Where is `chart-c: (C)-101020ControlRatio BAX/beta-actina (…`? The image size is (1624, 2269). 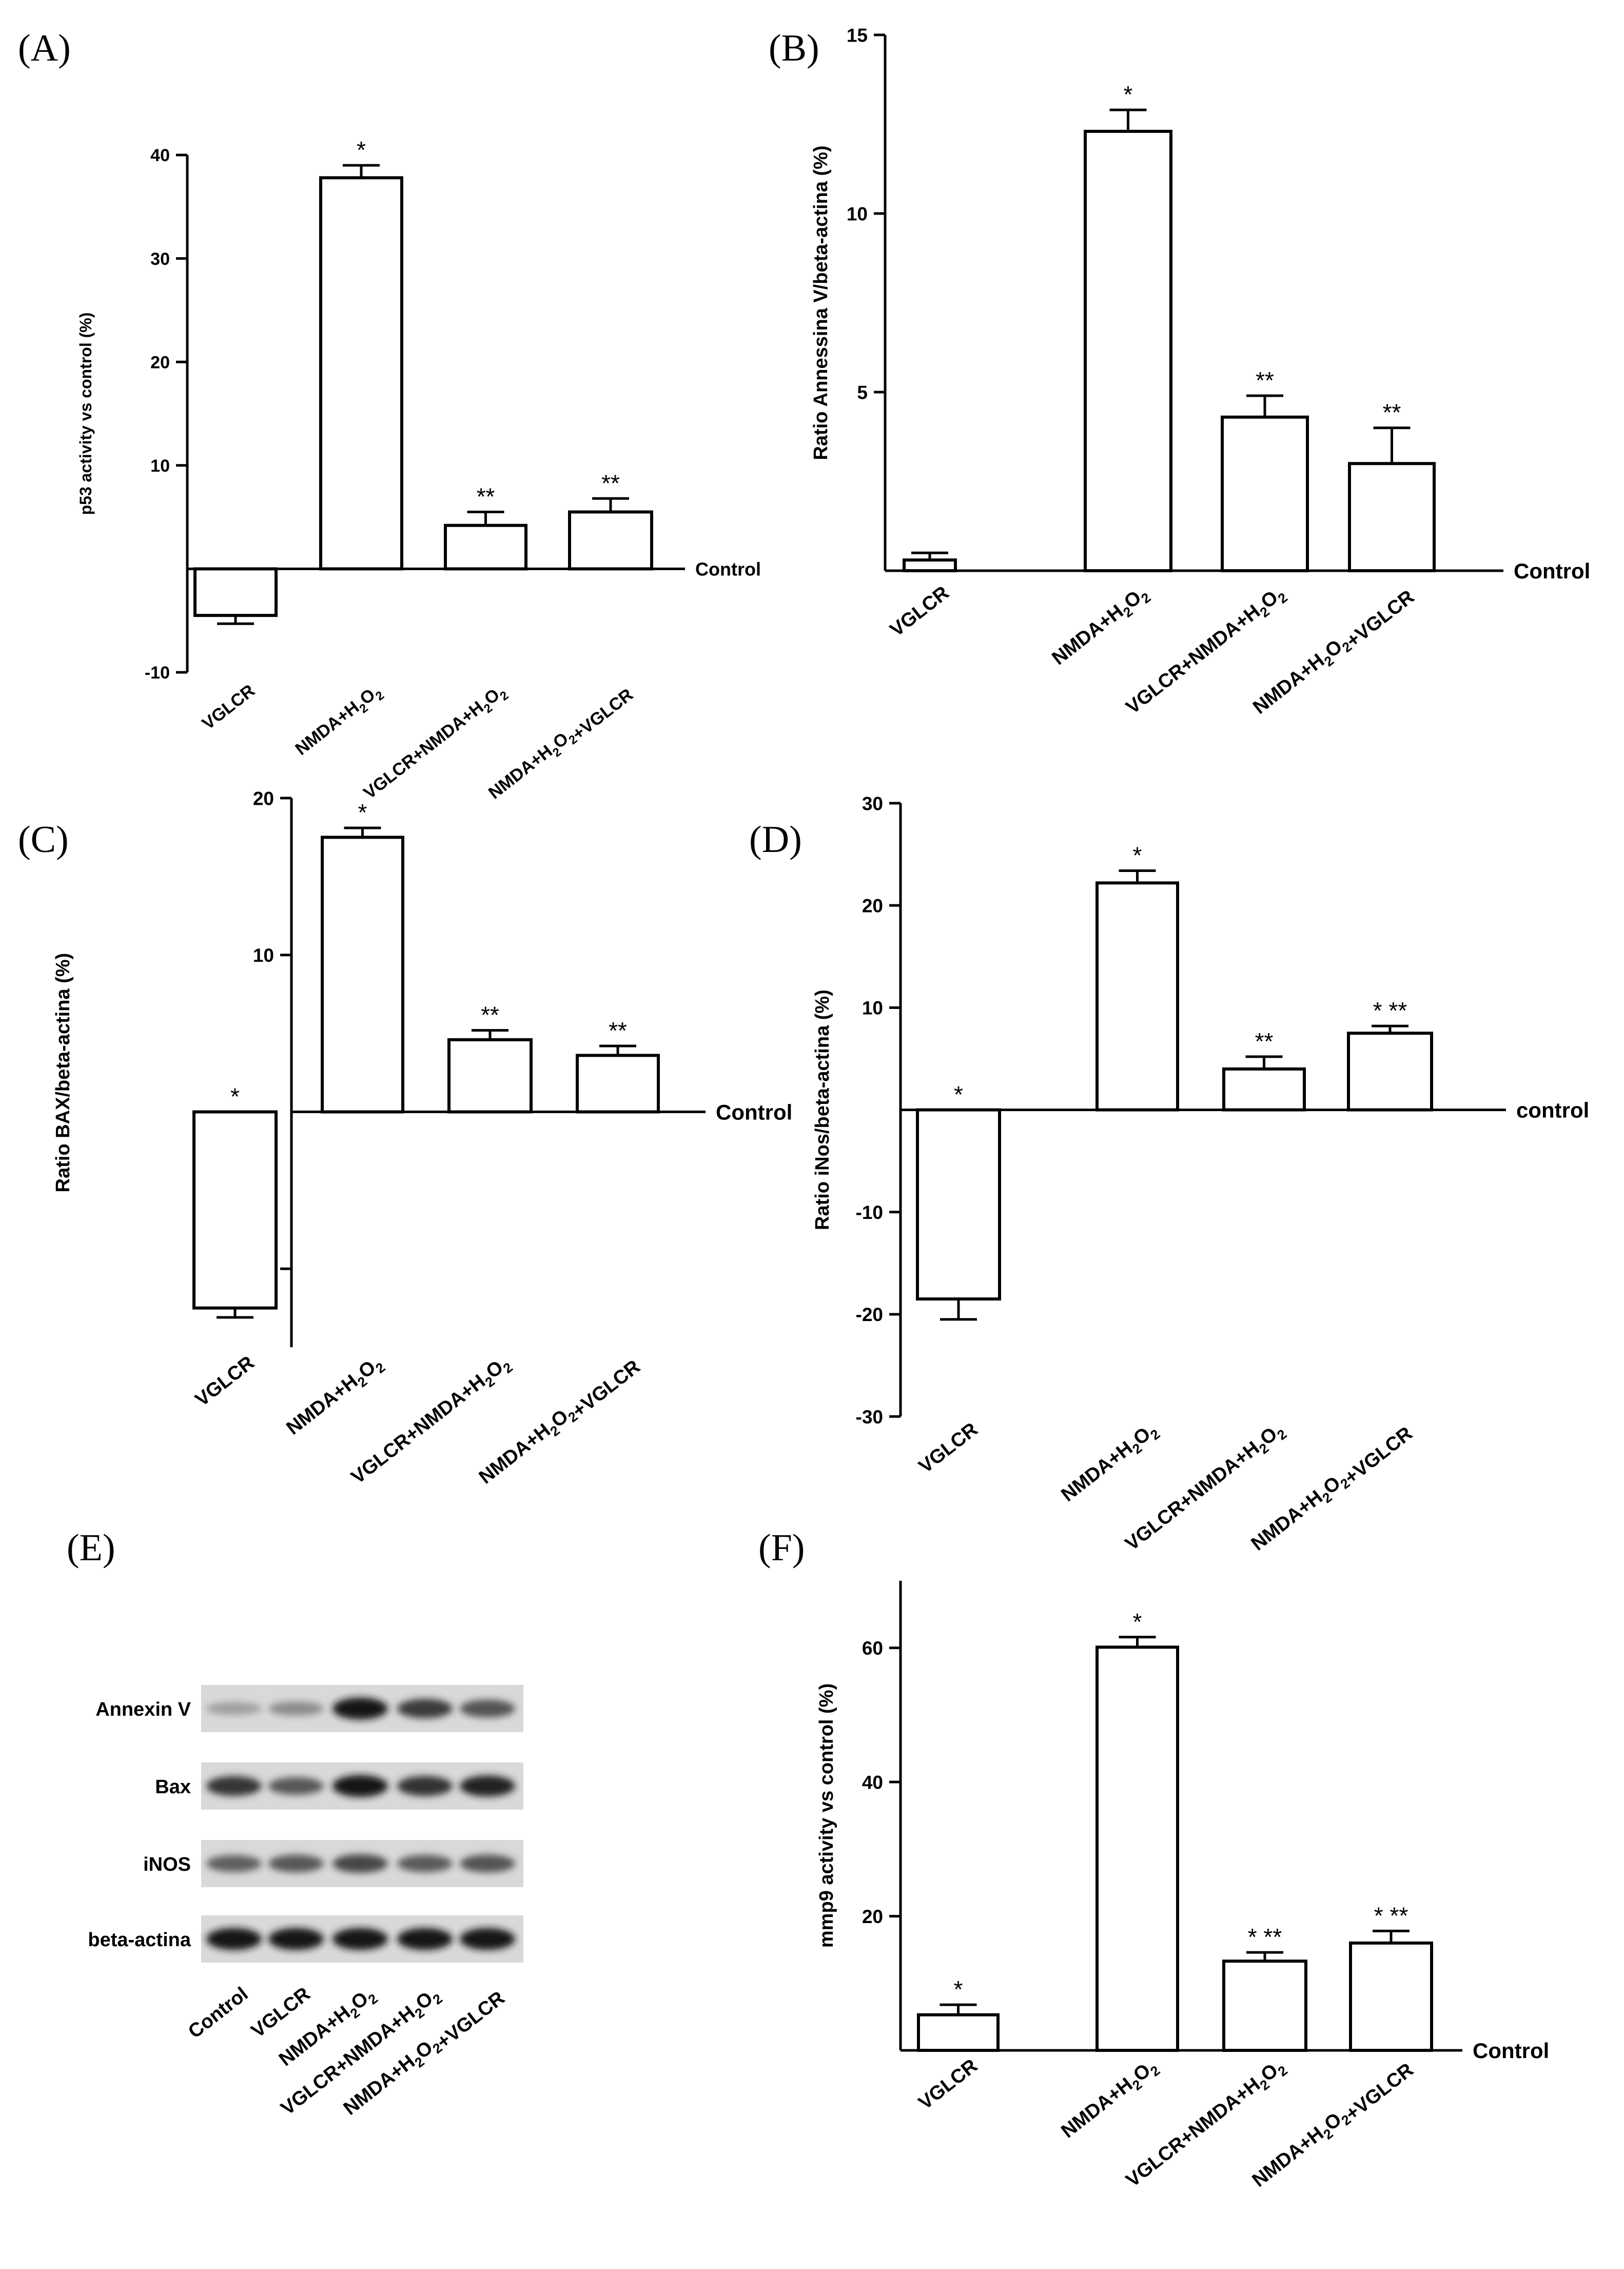
chart-c: (C)-101020ControlRatio BAX/beta-actina (… is located at coordinates (405, 1138).